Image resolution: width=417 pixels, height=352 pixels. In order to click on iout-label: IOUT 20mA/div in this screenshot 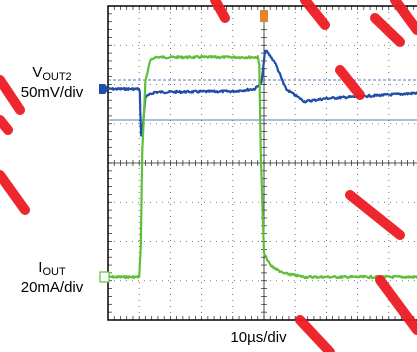, I will do `click(52, 277)`.